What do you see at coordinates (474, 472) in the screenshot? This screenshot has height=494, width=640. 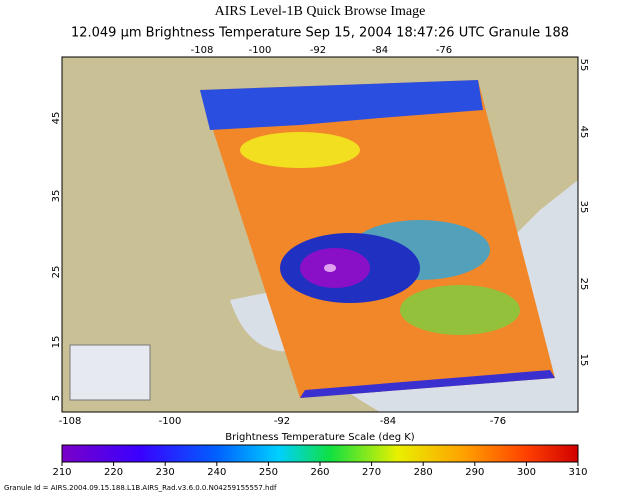 I see `scale-tick-label: 290` at bounding box center [474, 472].